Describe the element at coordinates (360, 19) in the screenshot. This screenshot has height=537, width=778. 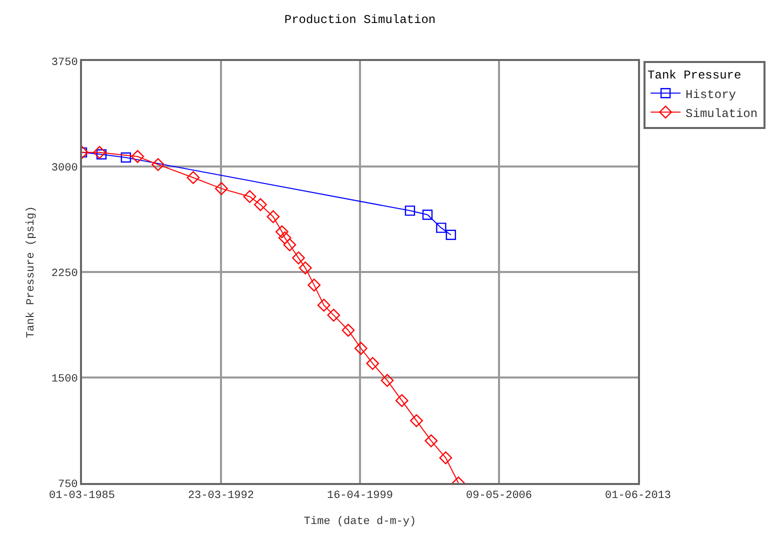
I see `chart-title: Production Simulation` at that location.